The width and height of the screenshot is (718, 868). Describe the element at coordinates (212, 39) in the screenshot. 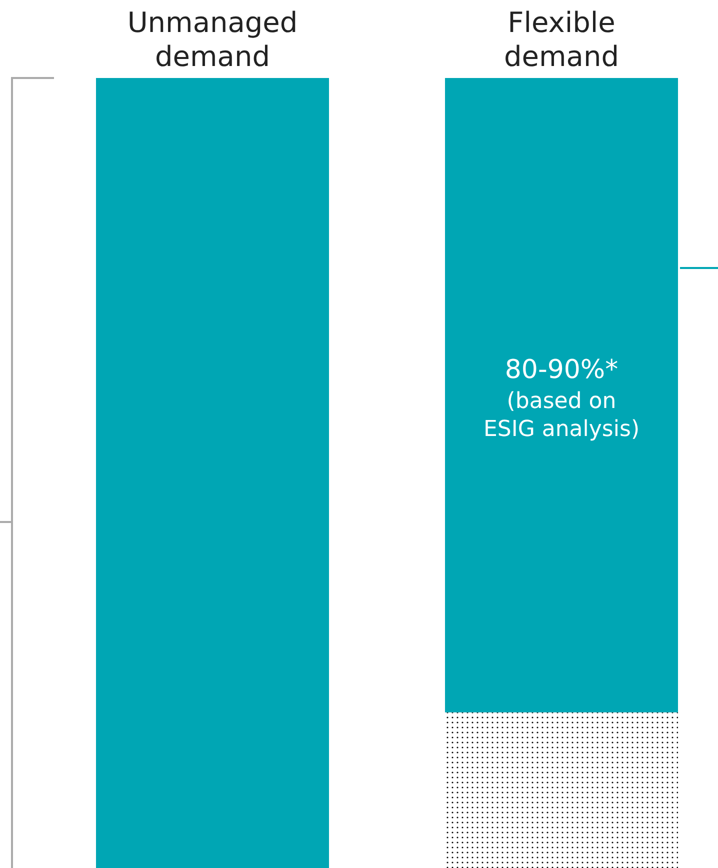

I see `x-tick-label: Unmanaged demand` at that location.